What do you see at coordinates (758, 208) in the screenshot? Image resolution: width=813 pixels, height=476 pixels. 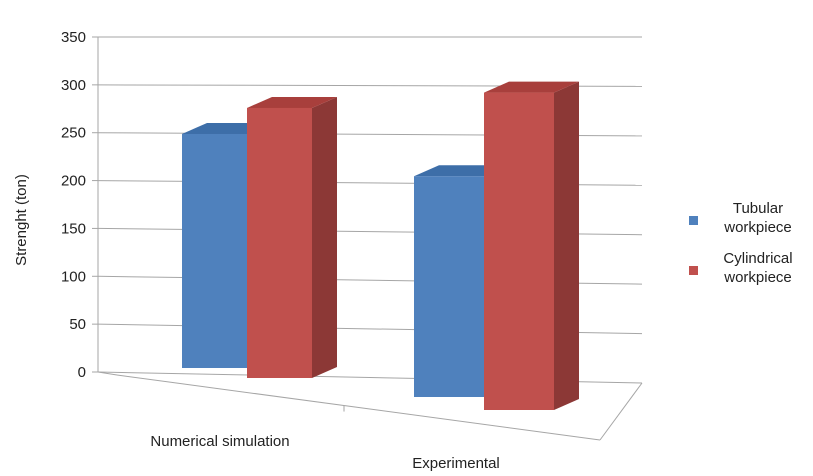 I see `legend-label: Tubular` at bounding box center [758, 208].